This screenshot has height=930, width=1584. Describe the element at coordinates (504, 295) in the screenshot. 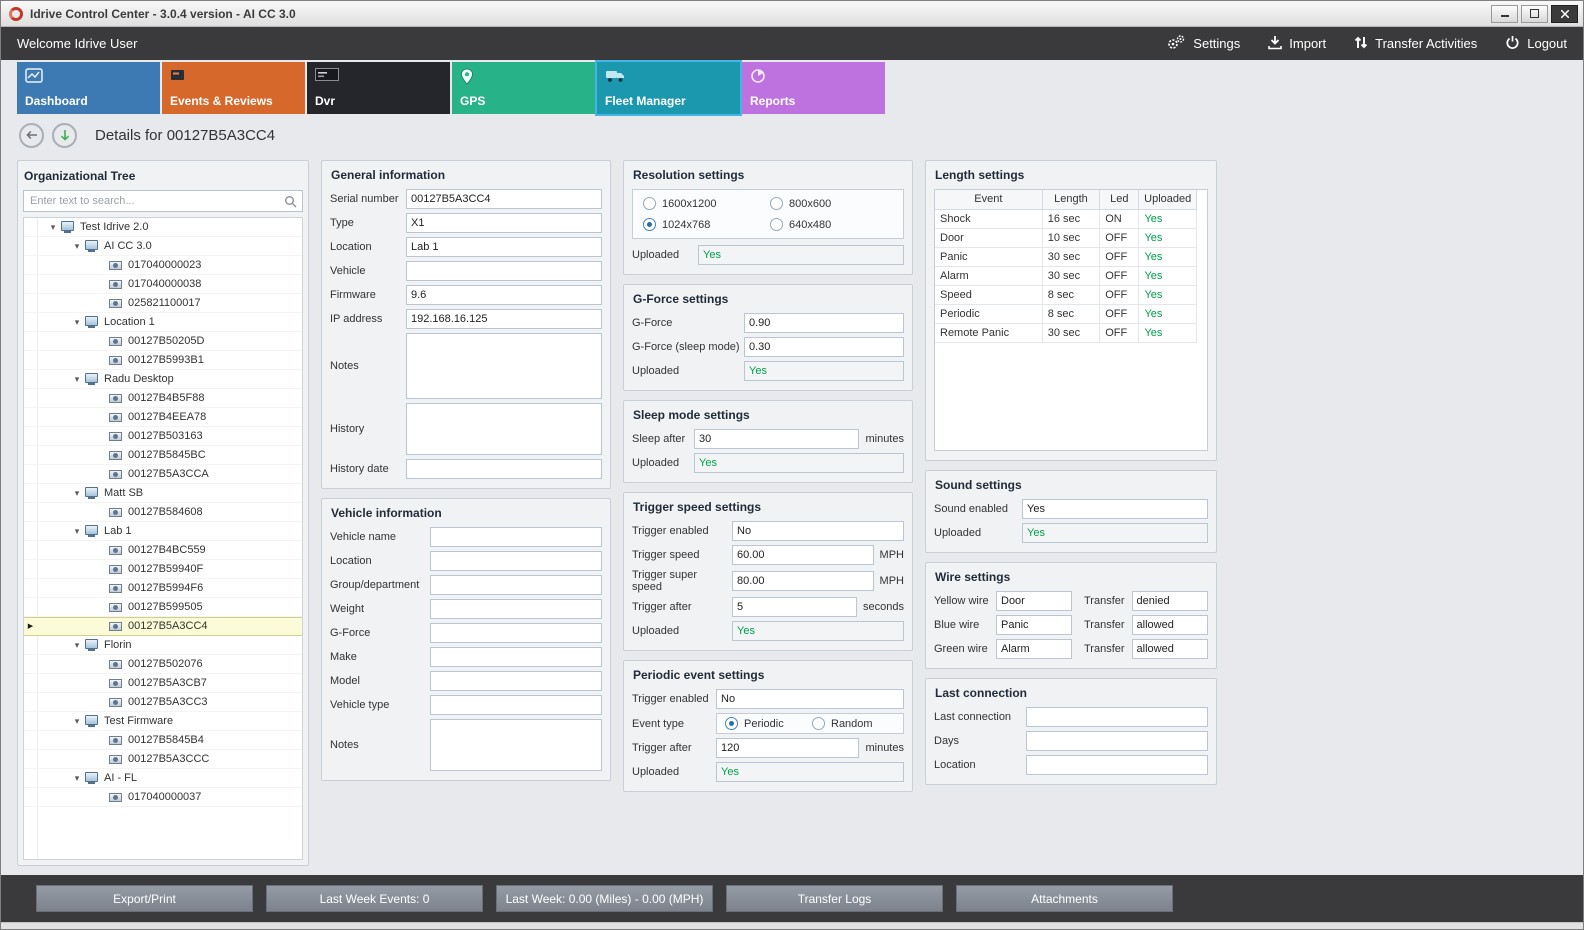

I see `firmware-field` at that location.